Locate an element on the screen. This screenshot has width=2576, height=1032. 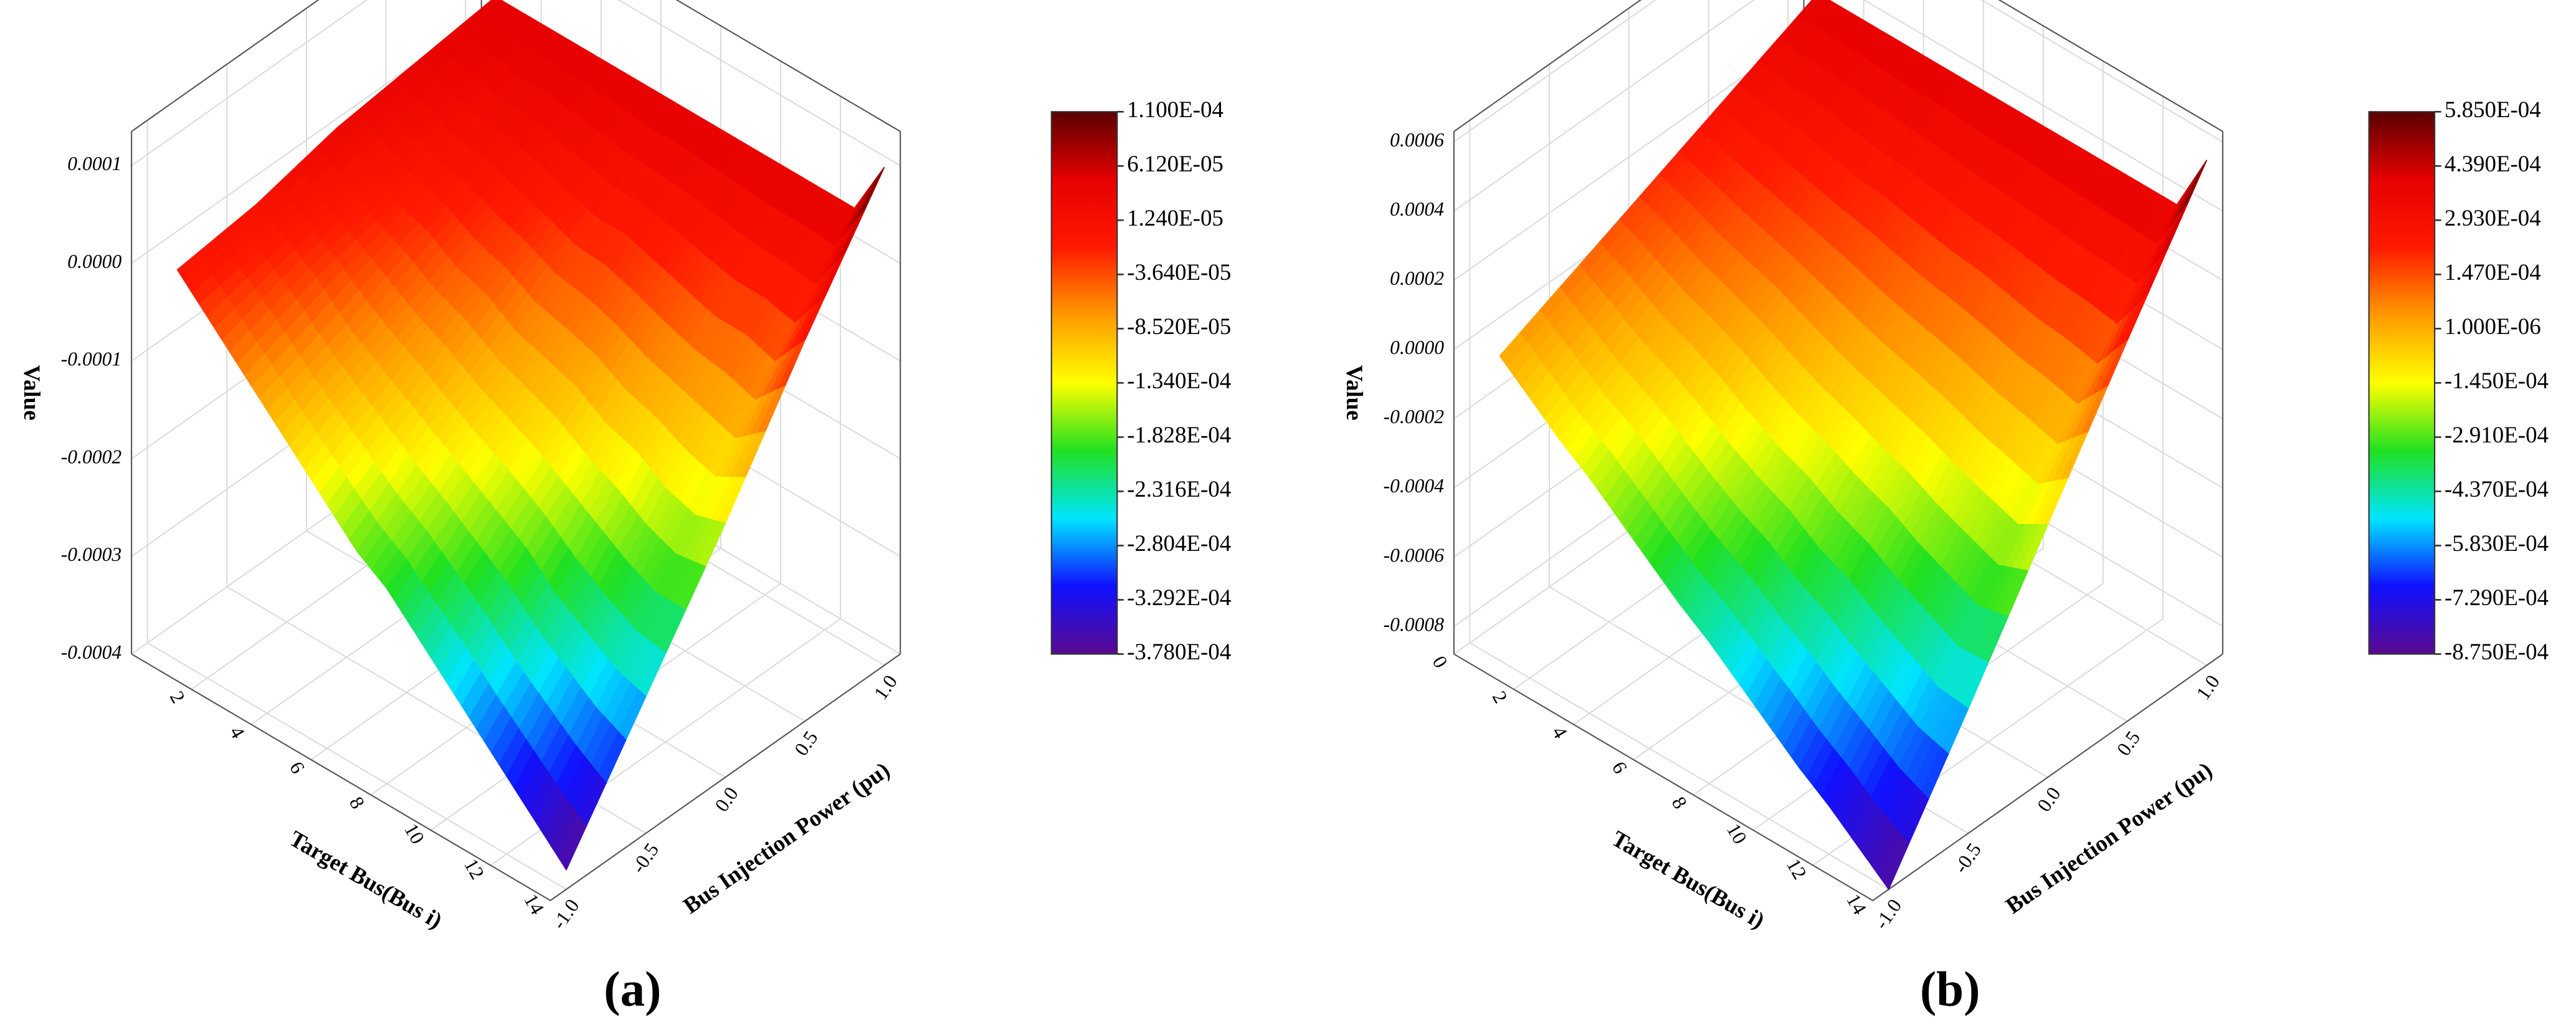
x-grid-line is located at coordinates (666, 481).